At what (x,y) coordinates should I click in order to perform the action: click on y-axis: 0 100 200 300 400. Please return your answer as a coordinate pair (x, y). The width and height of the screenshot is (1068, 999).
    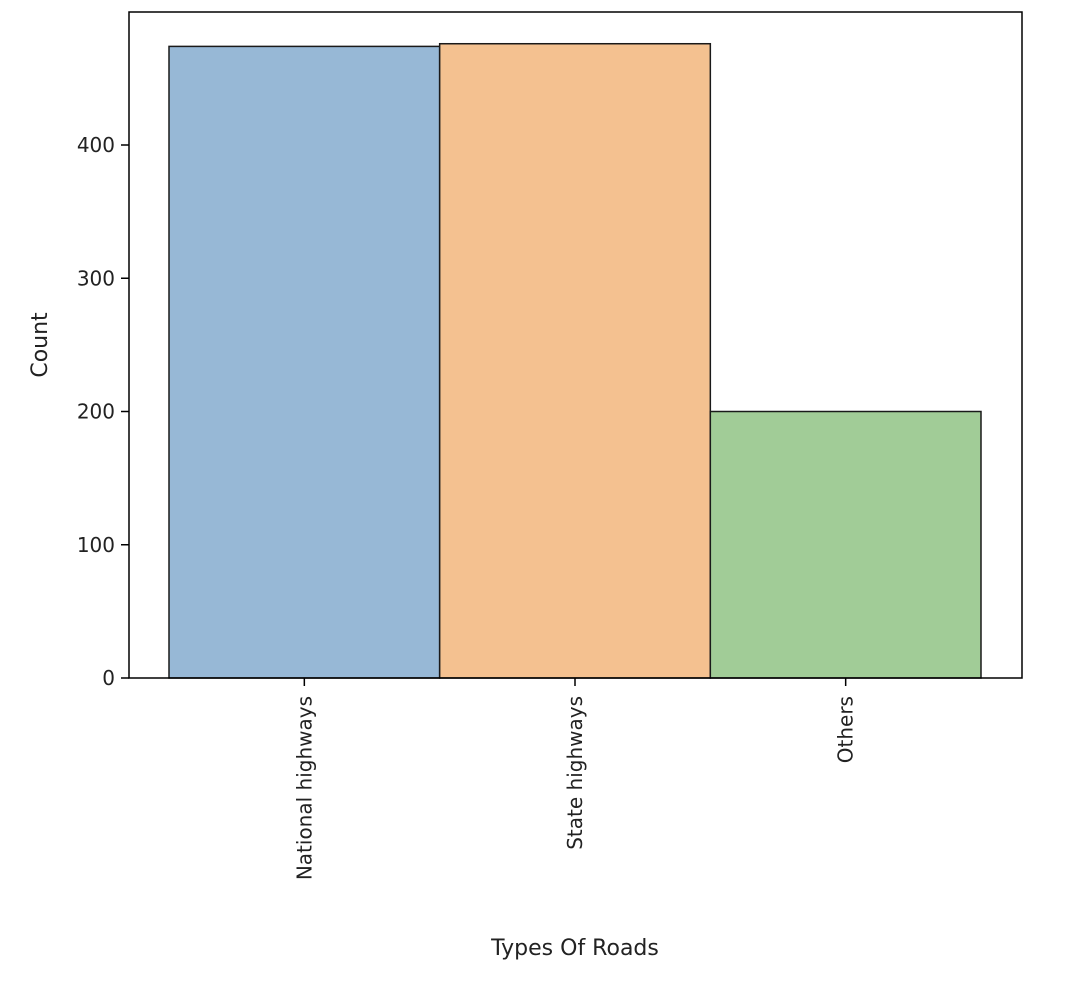
    Looking at the image, I should click on (103, 411).